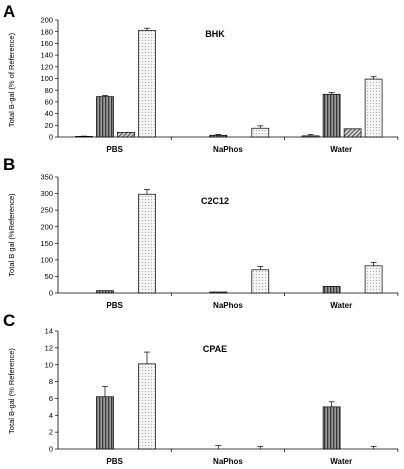 The width and height of the screenshot is (404, 469). What do you see at coordinates (11, 391) in the screenshot?
I see `panel-c-ylabel: Total B-gal (% Reference)` at bounding box center [11, 391].